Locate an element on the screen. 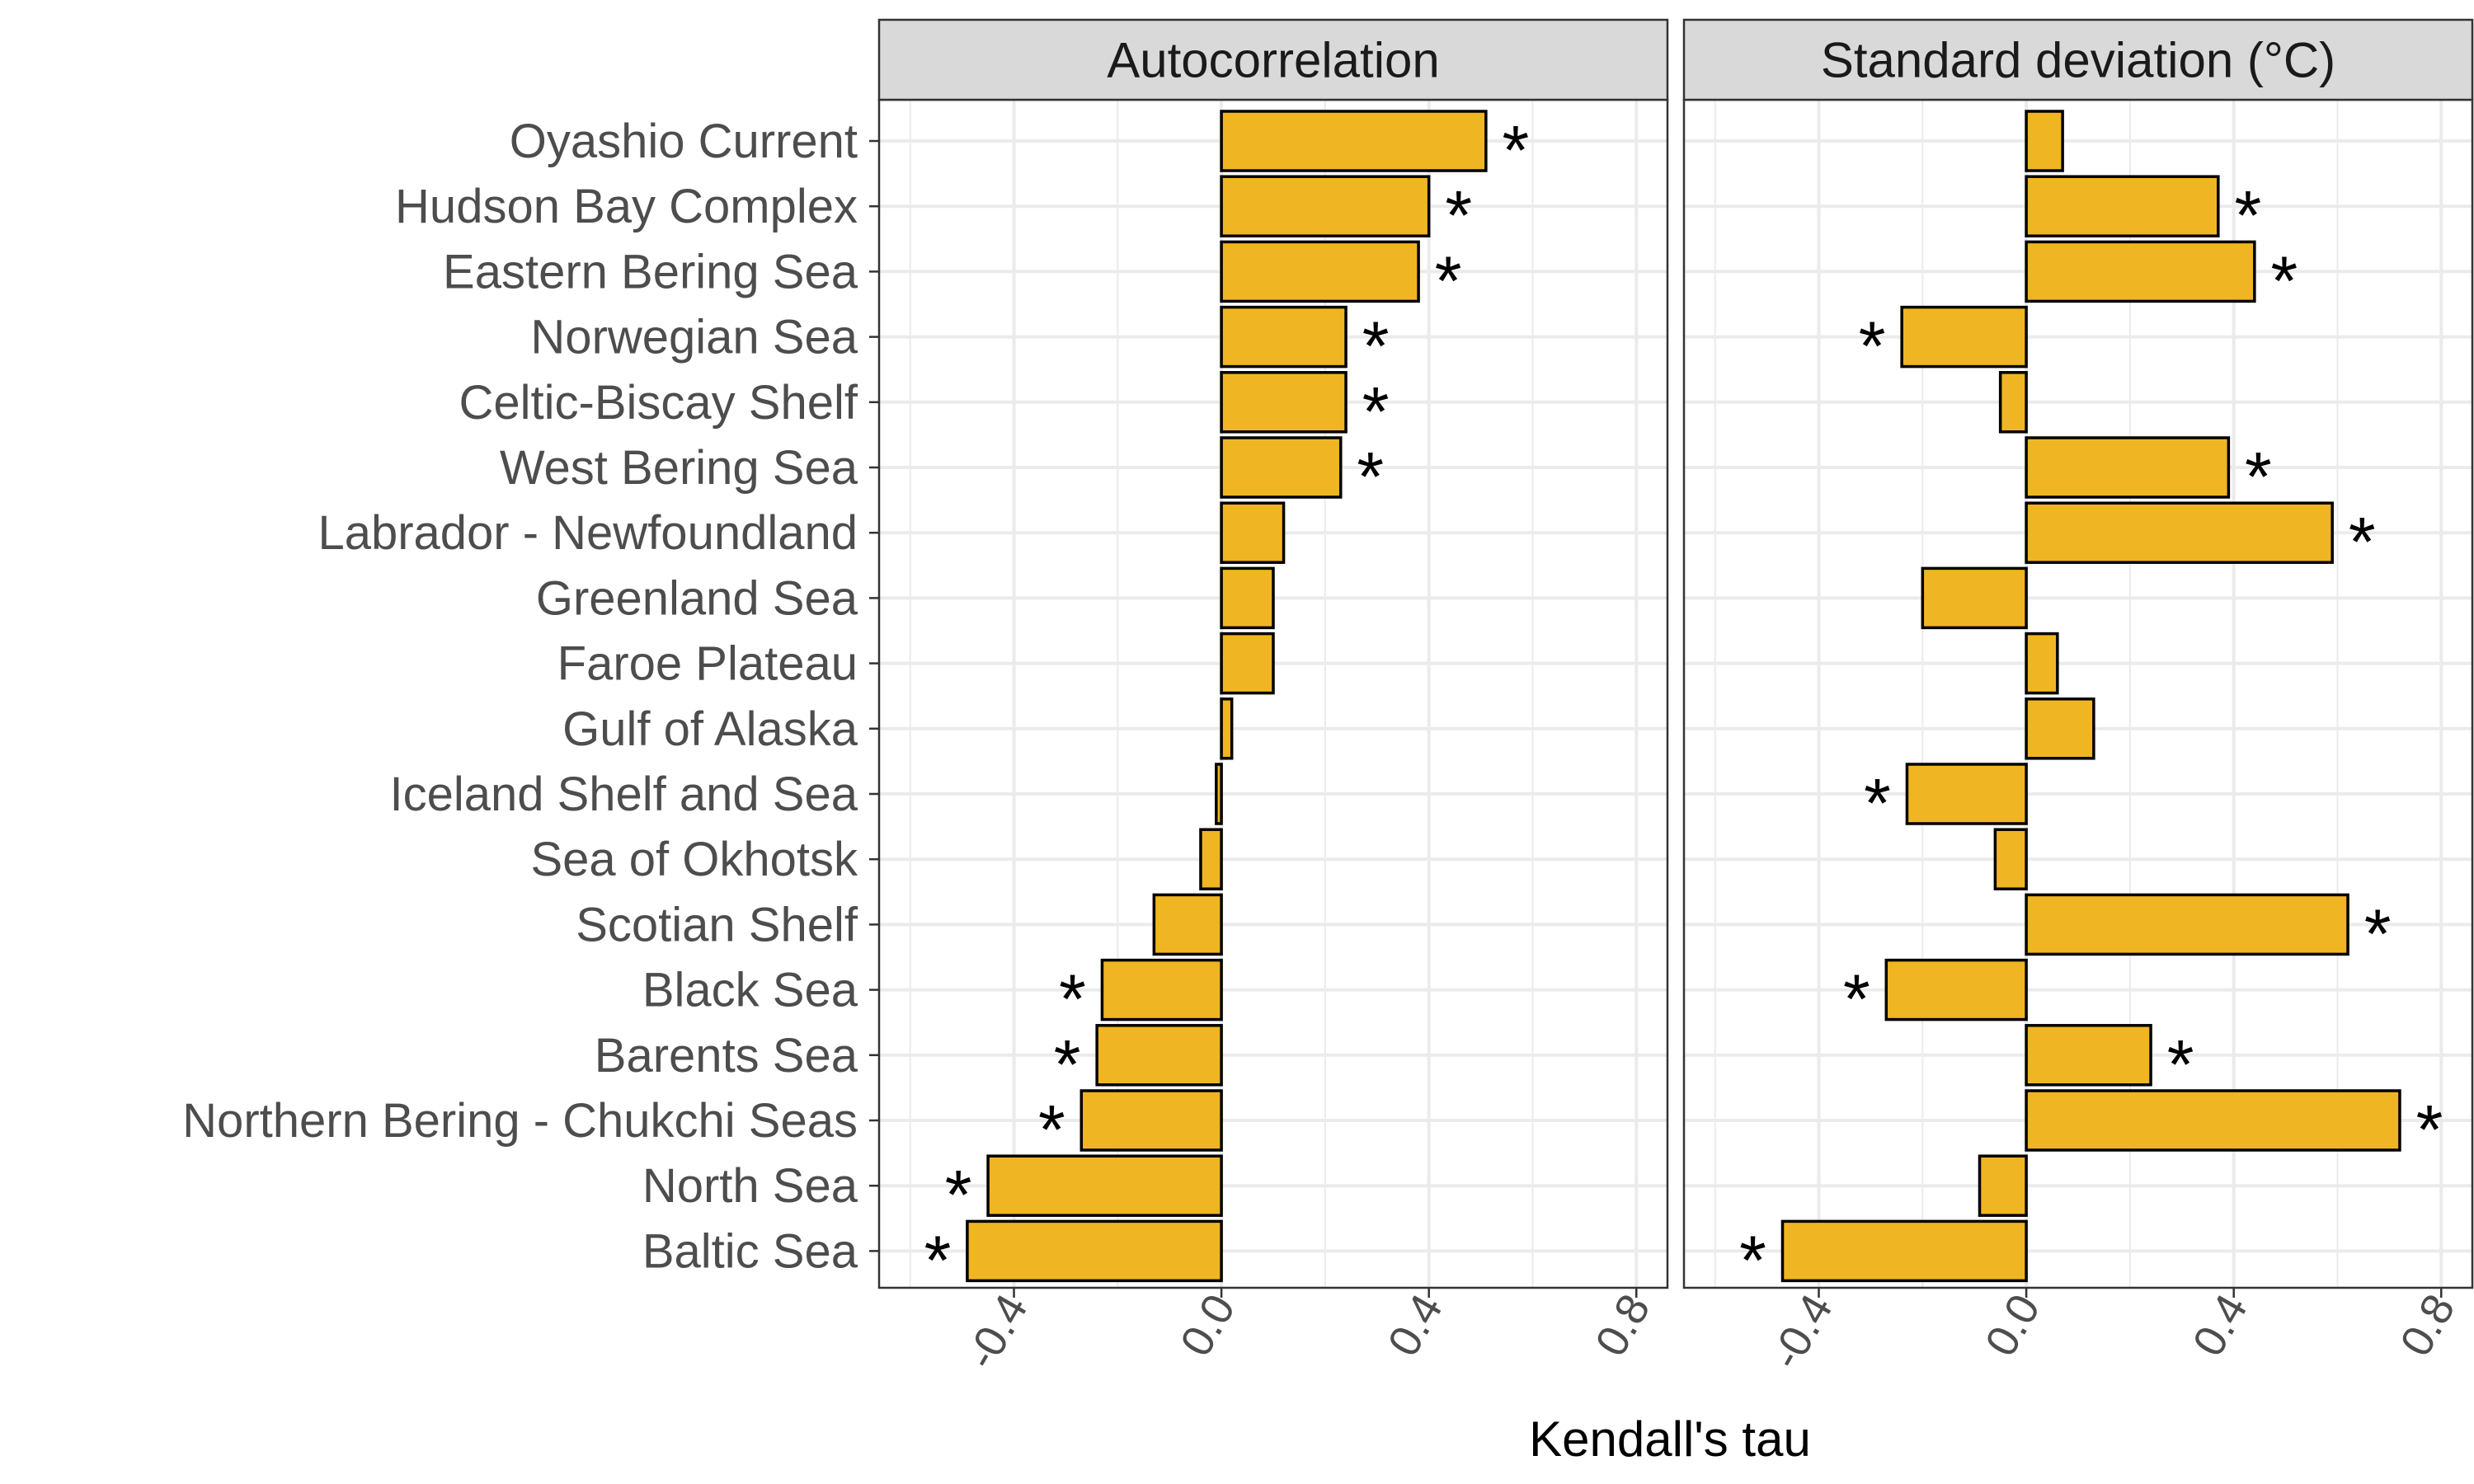 This screenshot has height=1484, width=2474. y-tick-label: Celtic-Biscay Shelf is located at coordinates (658, 403).